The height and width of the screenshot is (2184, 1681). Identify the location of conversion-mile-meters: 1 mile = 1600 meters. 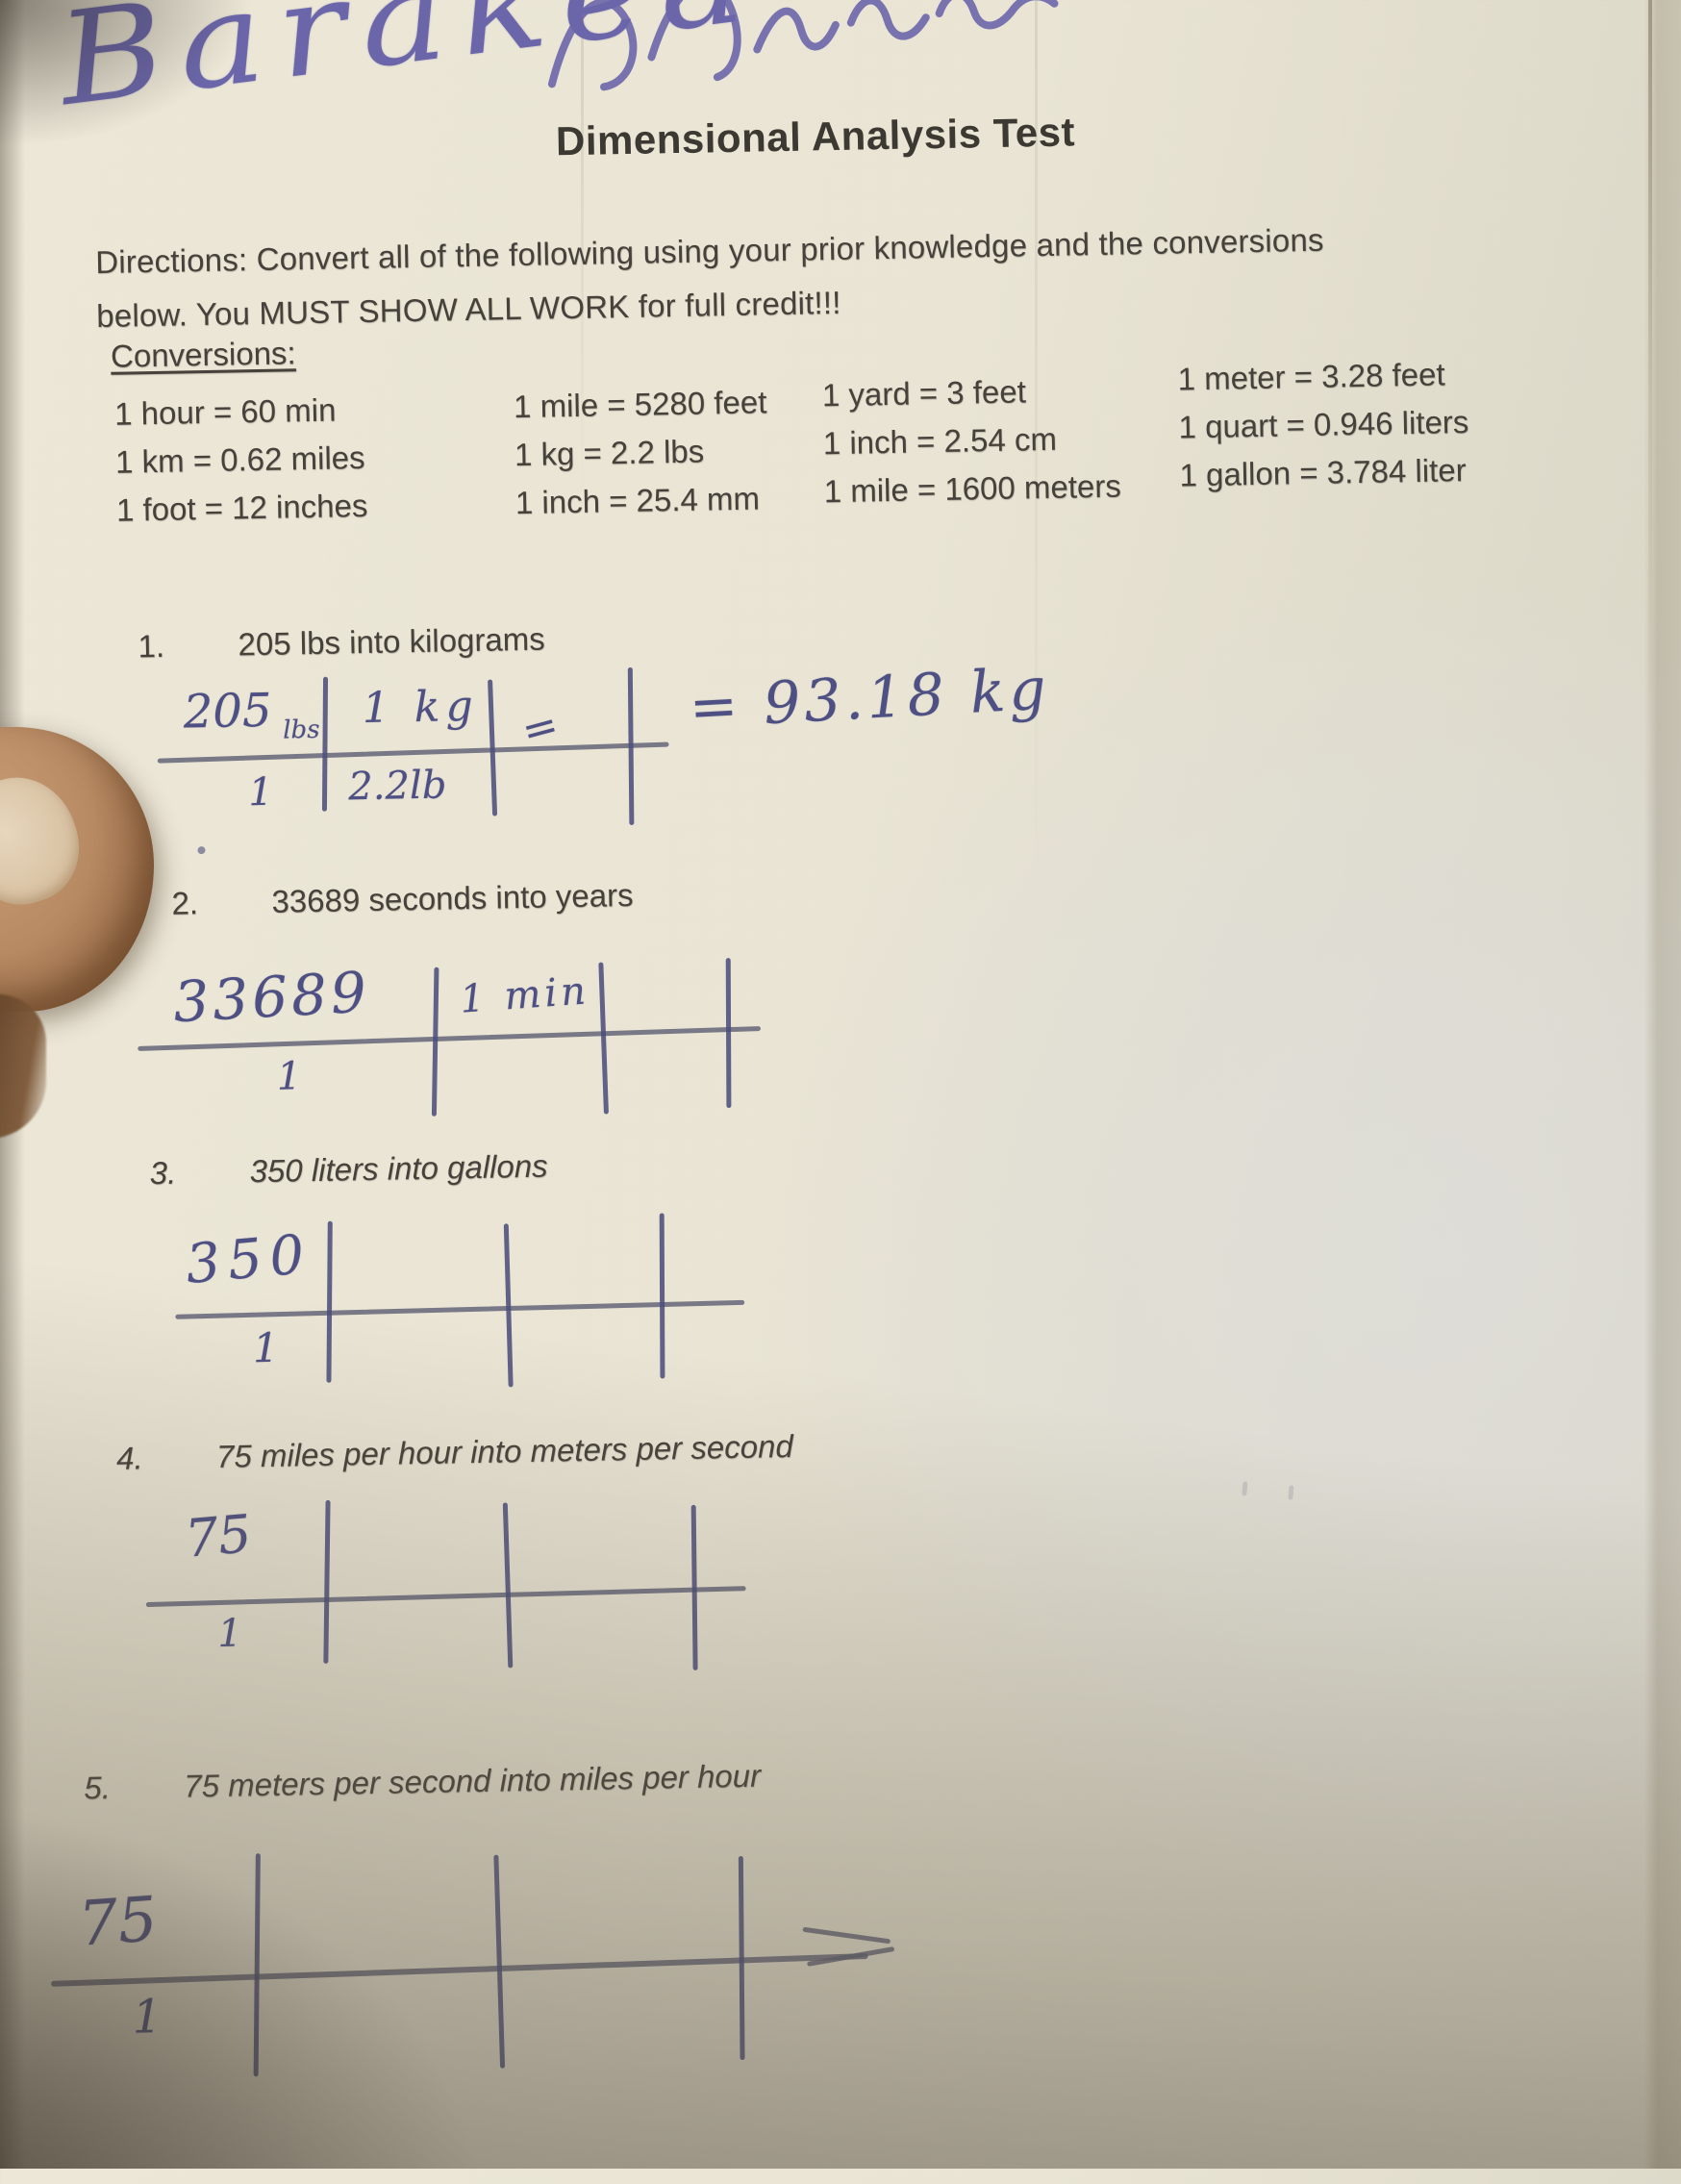
(972, 488).